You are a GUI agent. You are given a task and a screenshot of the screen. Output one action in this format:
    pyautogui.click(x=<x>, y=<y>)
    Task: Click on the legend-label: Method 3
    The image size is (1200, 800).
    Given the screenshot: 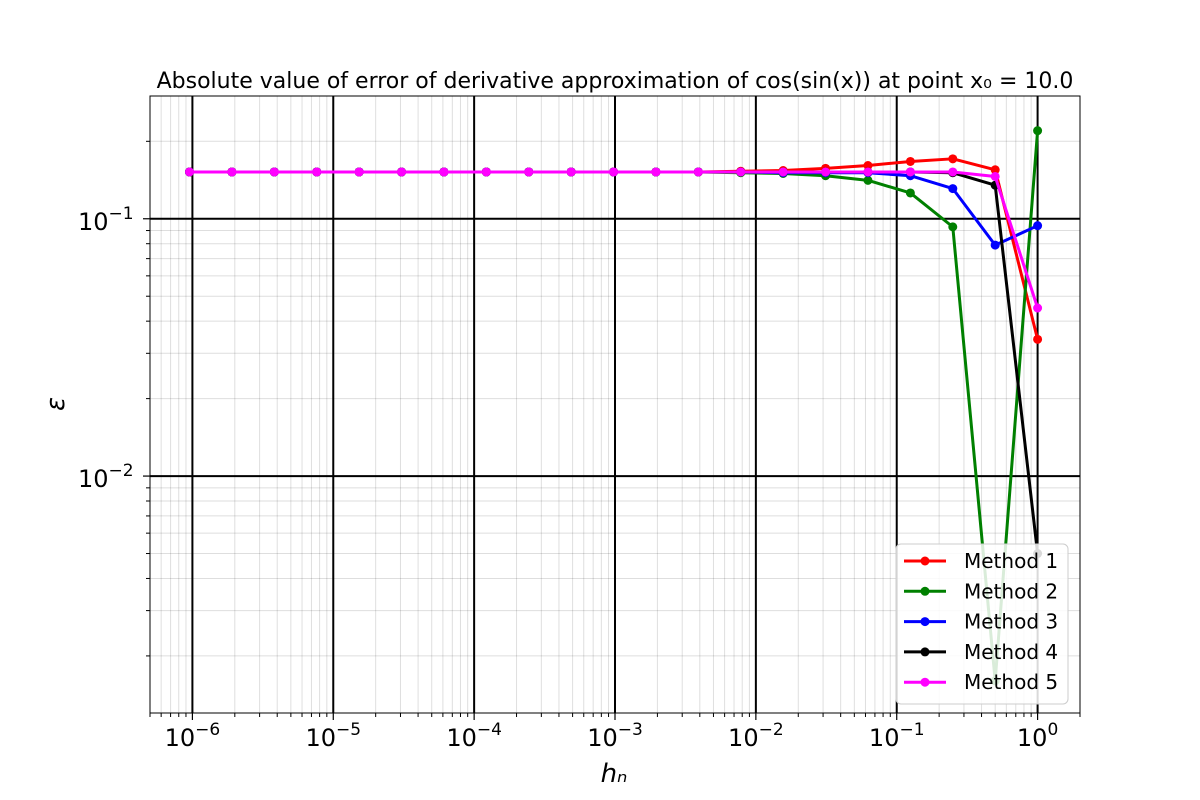 What is the action you would take?
    pyautogui.click(x=1011, y=622)
    